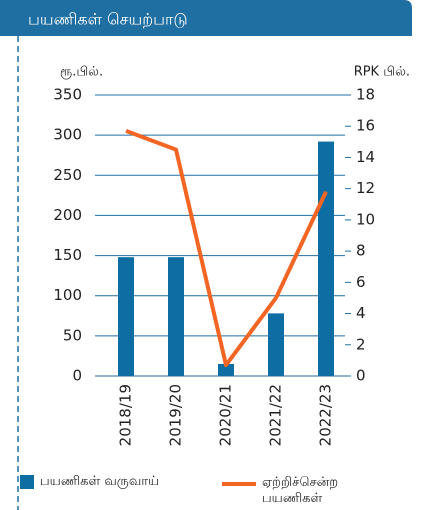  Describe the element at coordinates (67, 135) in the screenshot. I see `y-tick-label: 300` at that location.